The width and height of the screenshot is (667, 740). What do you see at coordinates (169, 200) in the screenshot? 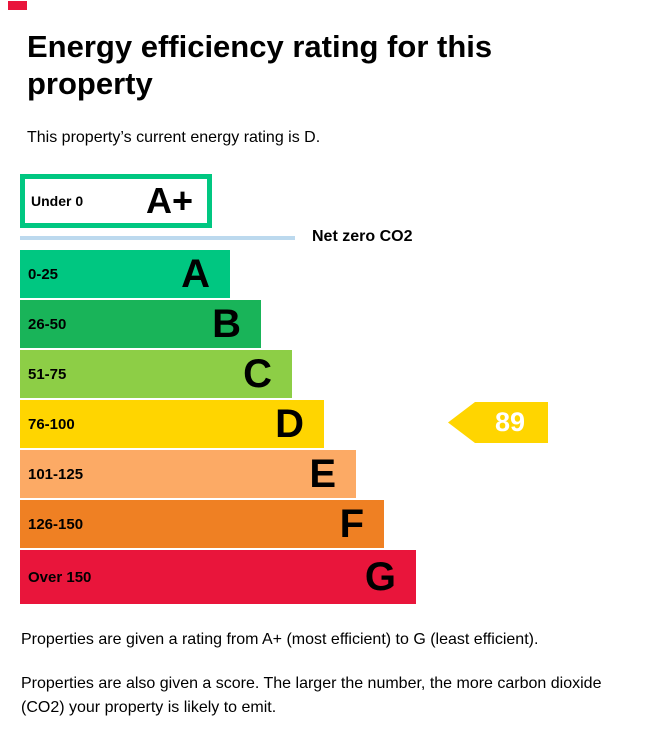
I see `band-letter-label: A+` at bounding box center [169, 200].